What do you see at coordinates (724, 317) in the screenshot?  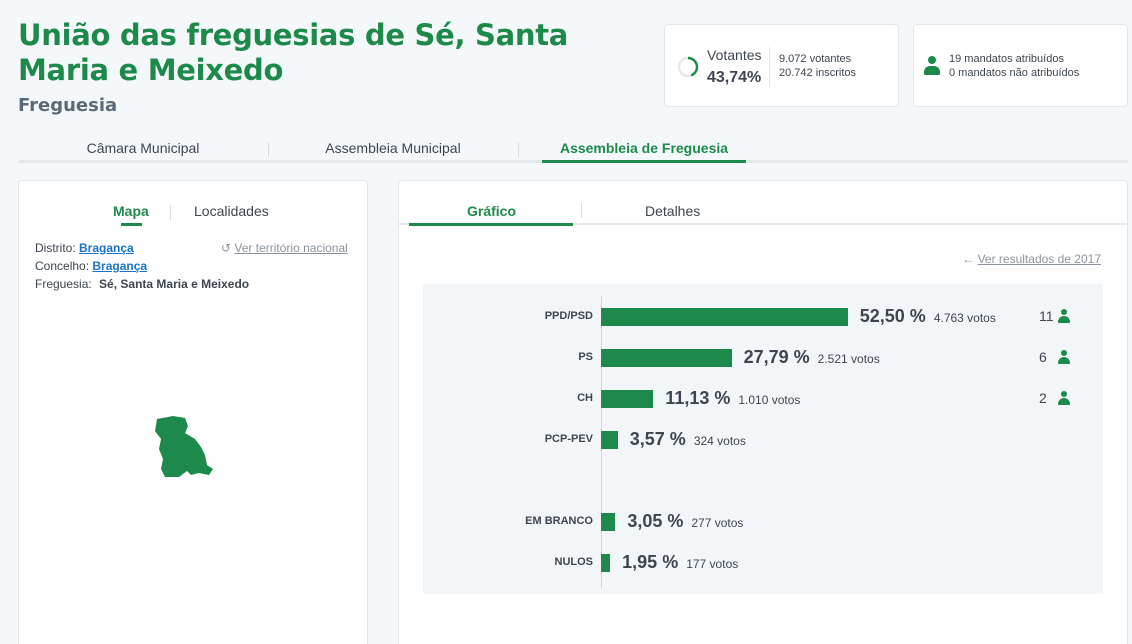 I see `bar-ppd-psd` at bounding box center [724, 317].